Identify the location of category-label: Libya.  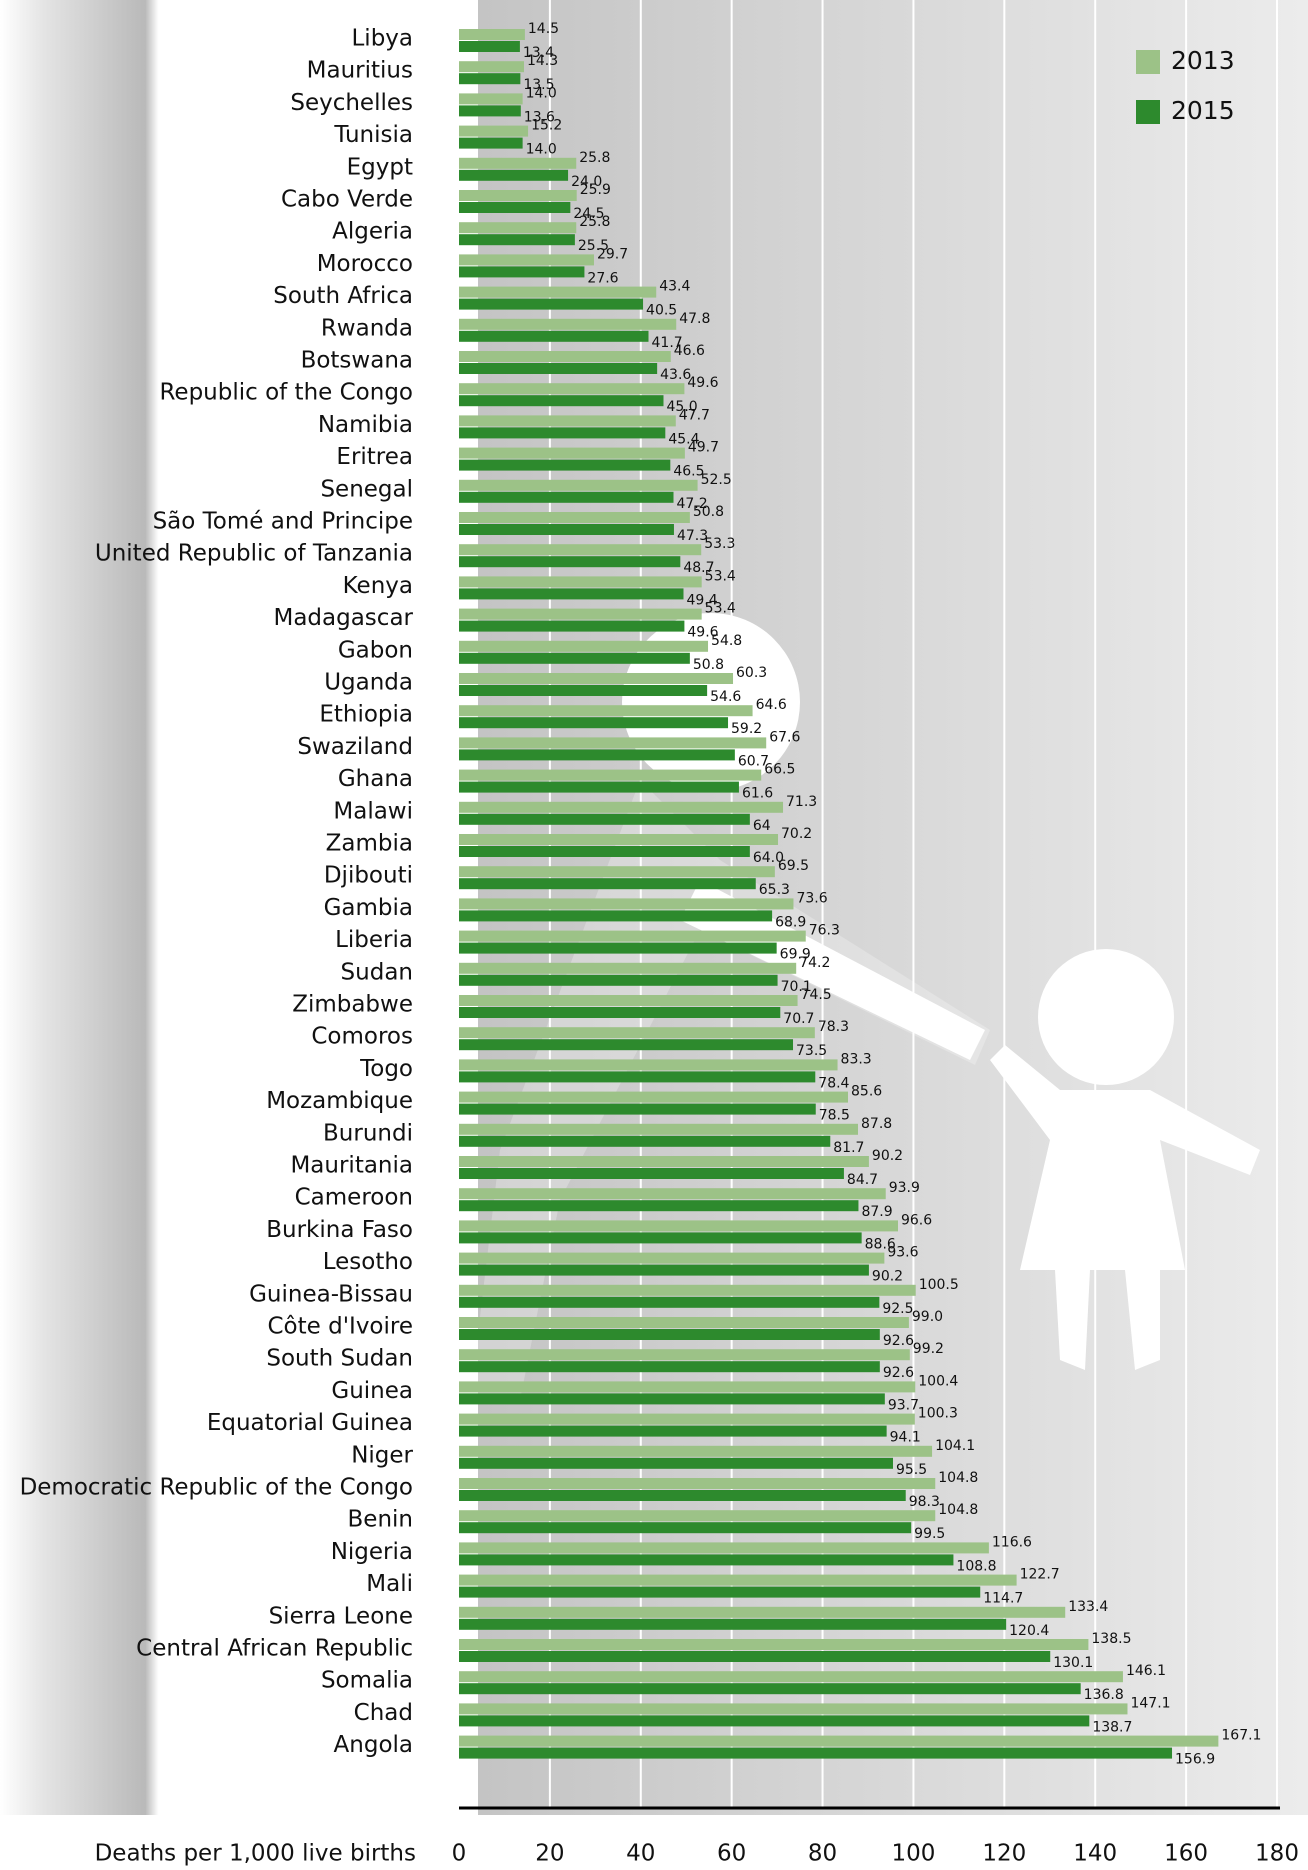
(382, 39).